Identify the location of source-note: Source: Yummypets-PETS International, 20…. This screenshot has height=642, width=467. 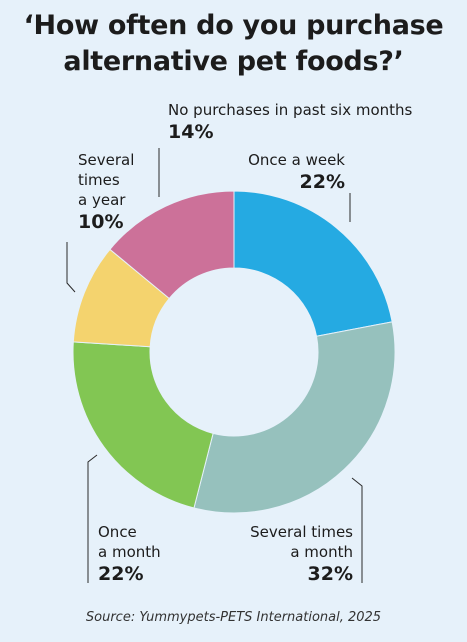
(233, 617).